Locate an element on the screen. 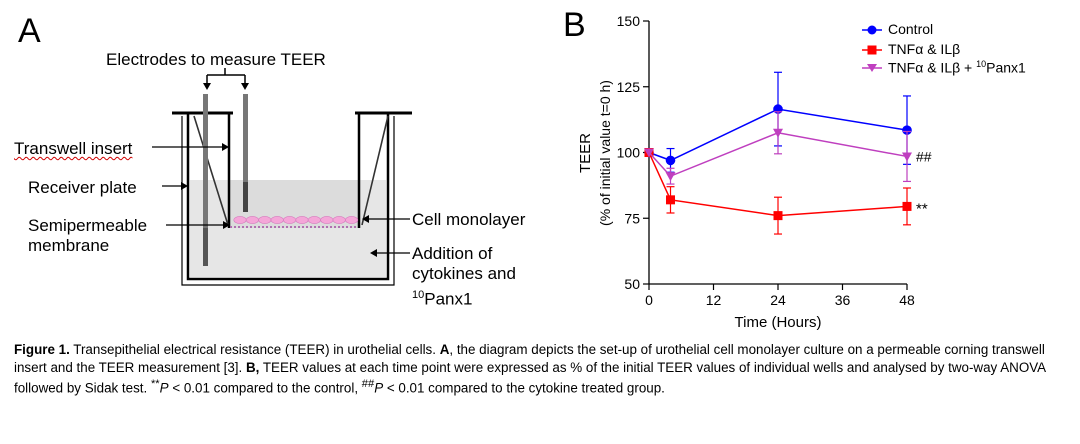 The image size is (1080, 444). y-tick-label: 125 is located at coordinates (629, 87).